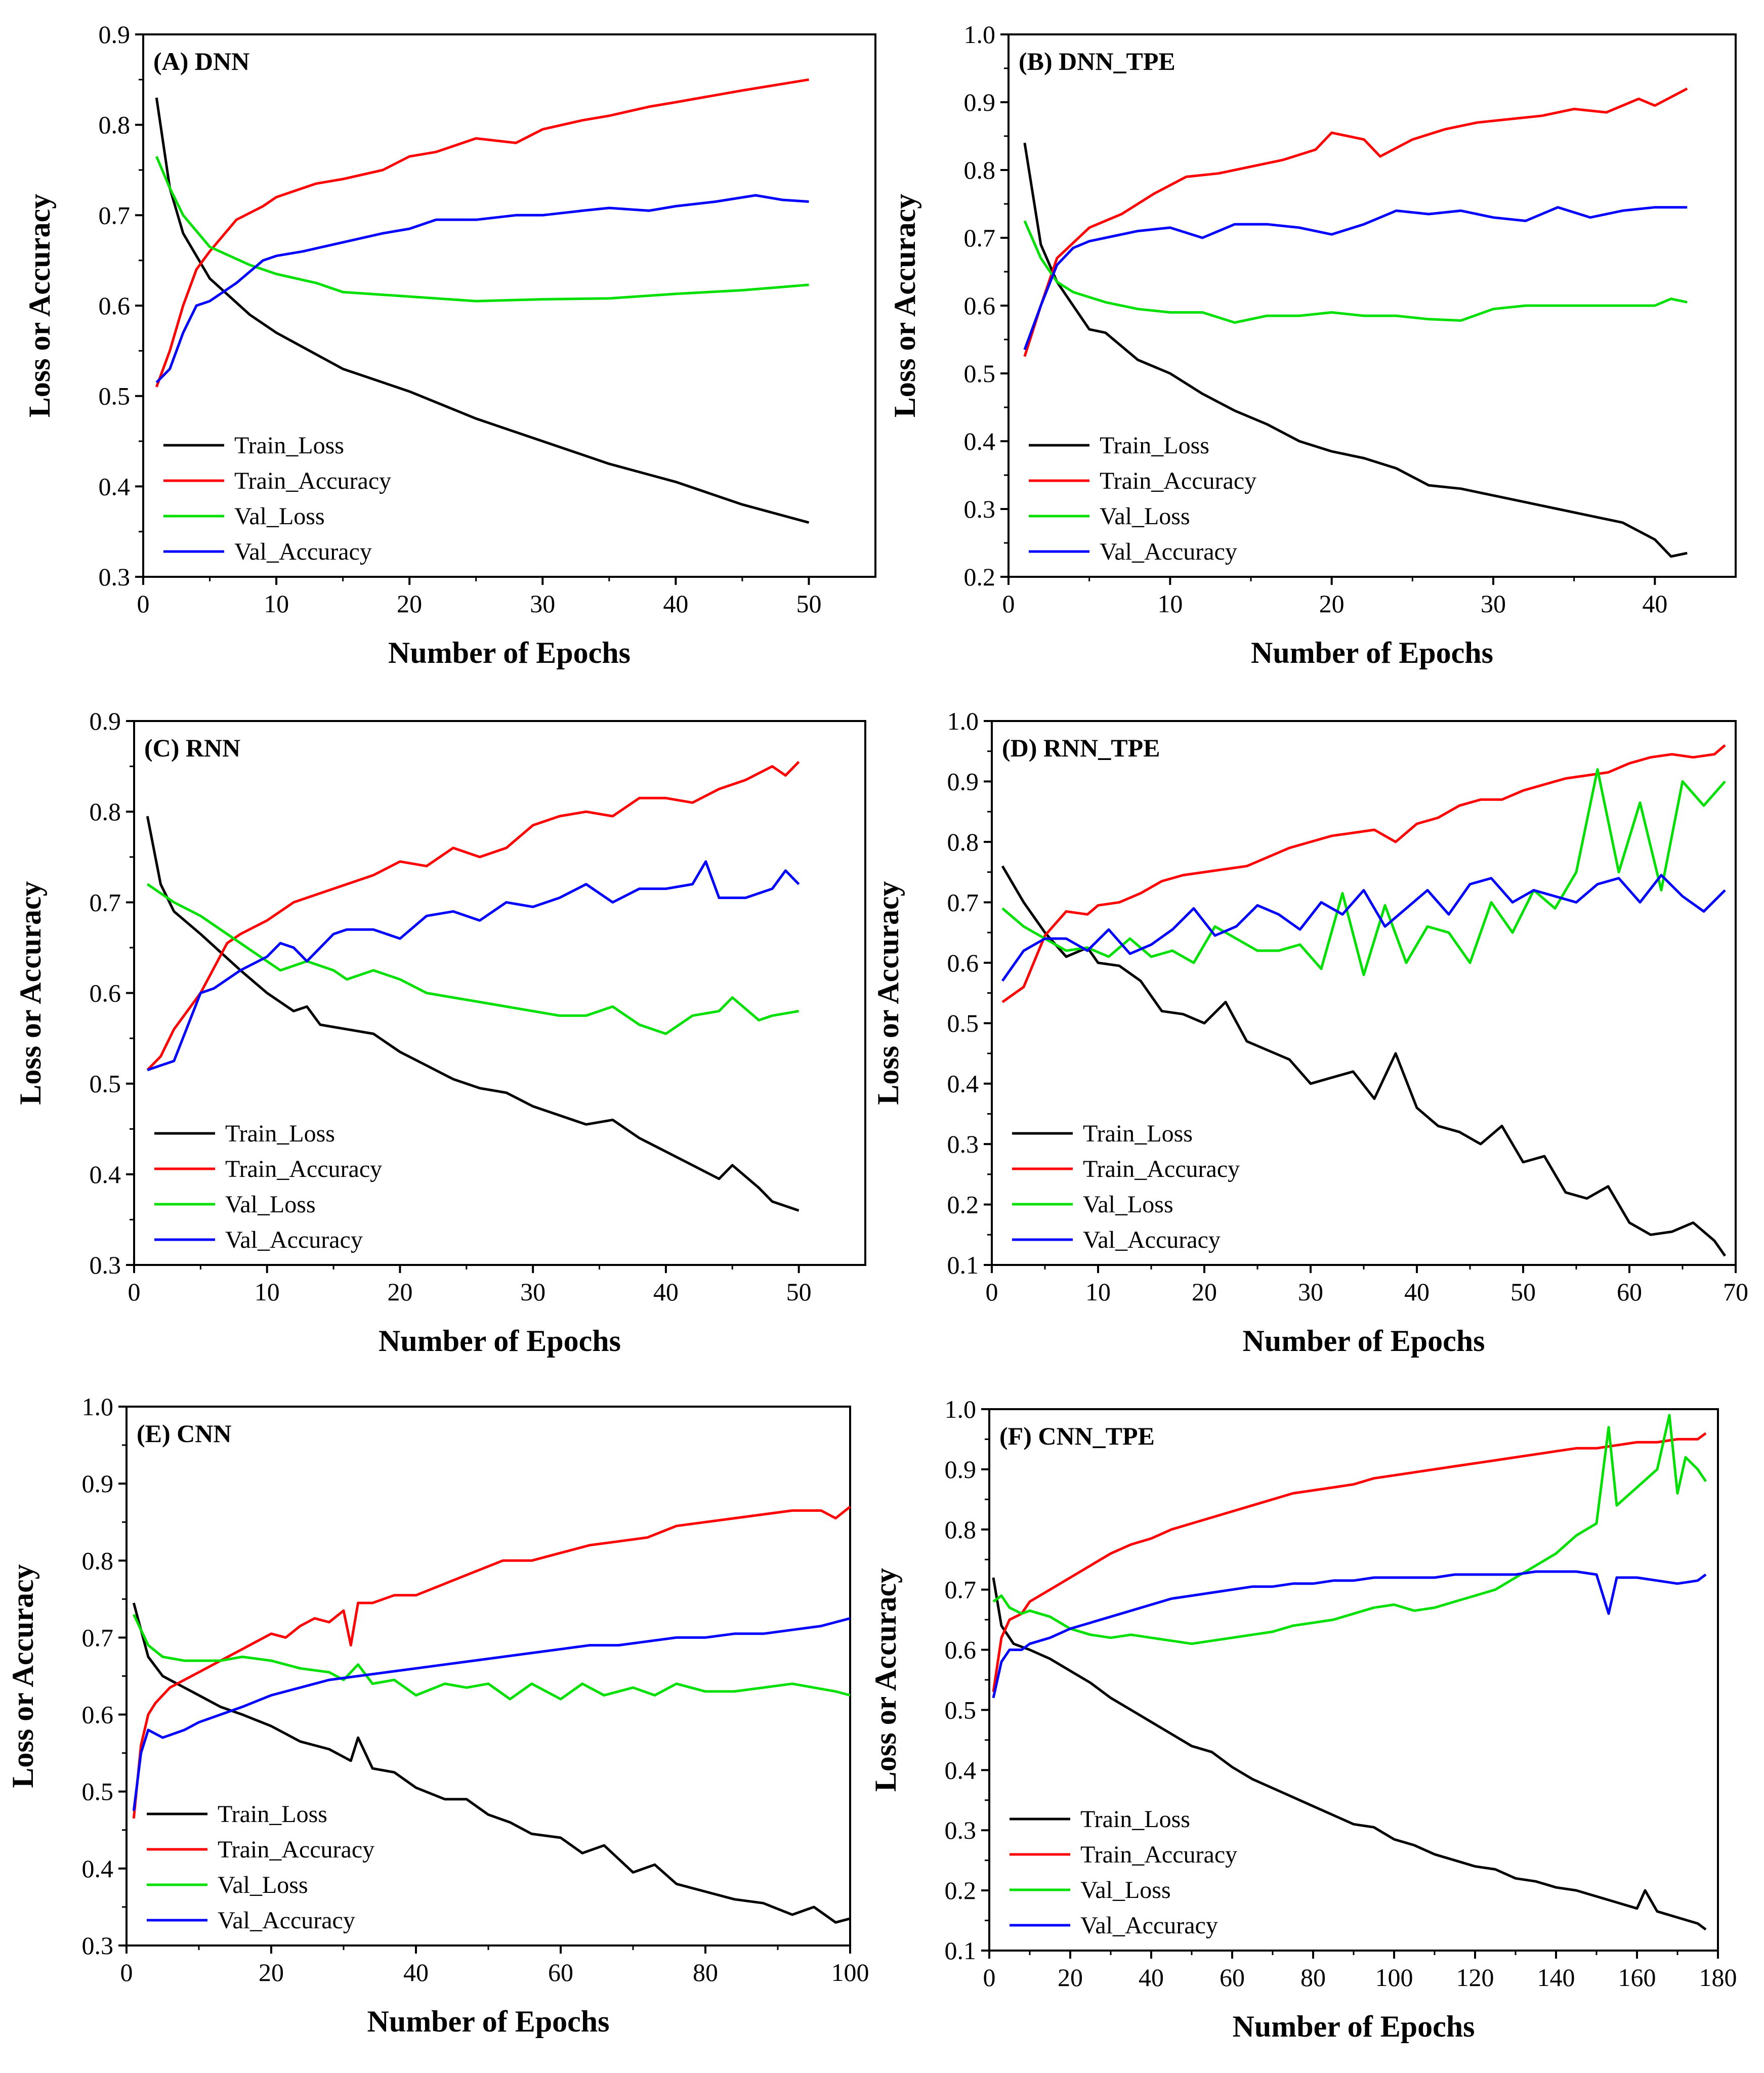 This screenshot has width=1764, height=2073. What do you see at coordinates (1637, 1977) in the screenshot?
I see `x-tick-label: 160` at bounding box center [1637, 1977].